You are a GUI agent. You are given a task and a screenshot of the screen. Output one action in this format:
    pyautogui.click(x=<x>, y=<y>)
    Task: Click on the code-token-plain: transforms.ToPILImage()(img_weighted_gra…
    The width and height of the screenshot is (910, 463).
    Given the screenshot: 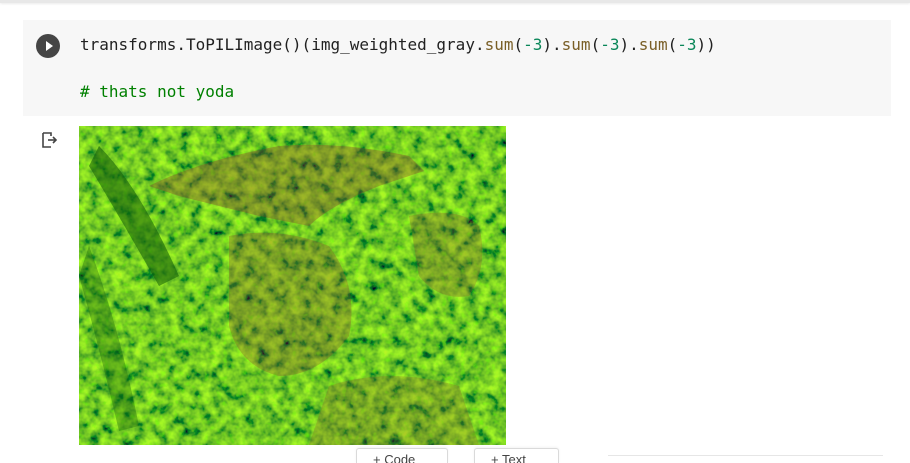 What is the action you would take?
    pyautogui.click(x=282, y=44)
    